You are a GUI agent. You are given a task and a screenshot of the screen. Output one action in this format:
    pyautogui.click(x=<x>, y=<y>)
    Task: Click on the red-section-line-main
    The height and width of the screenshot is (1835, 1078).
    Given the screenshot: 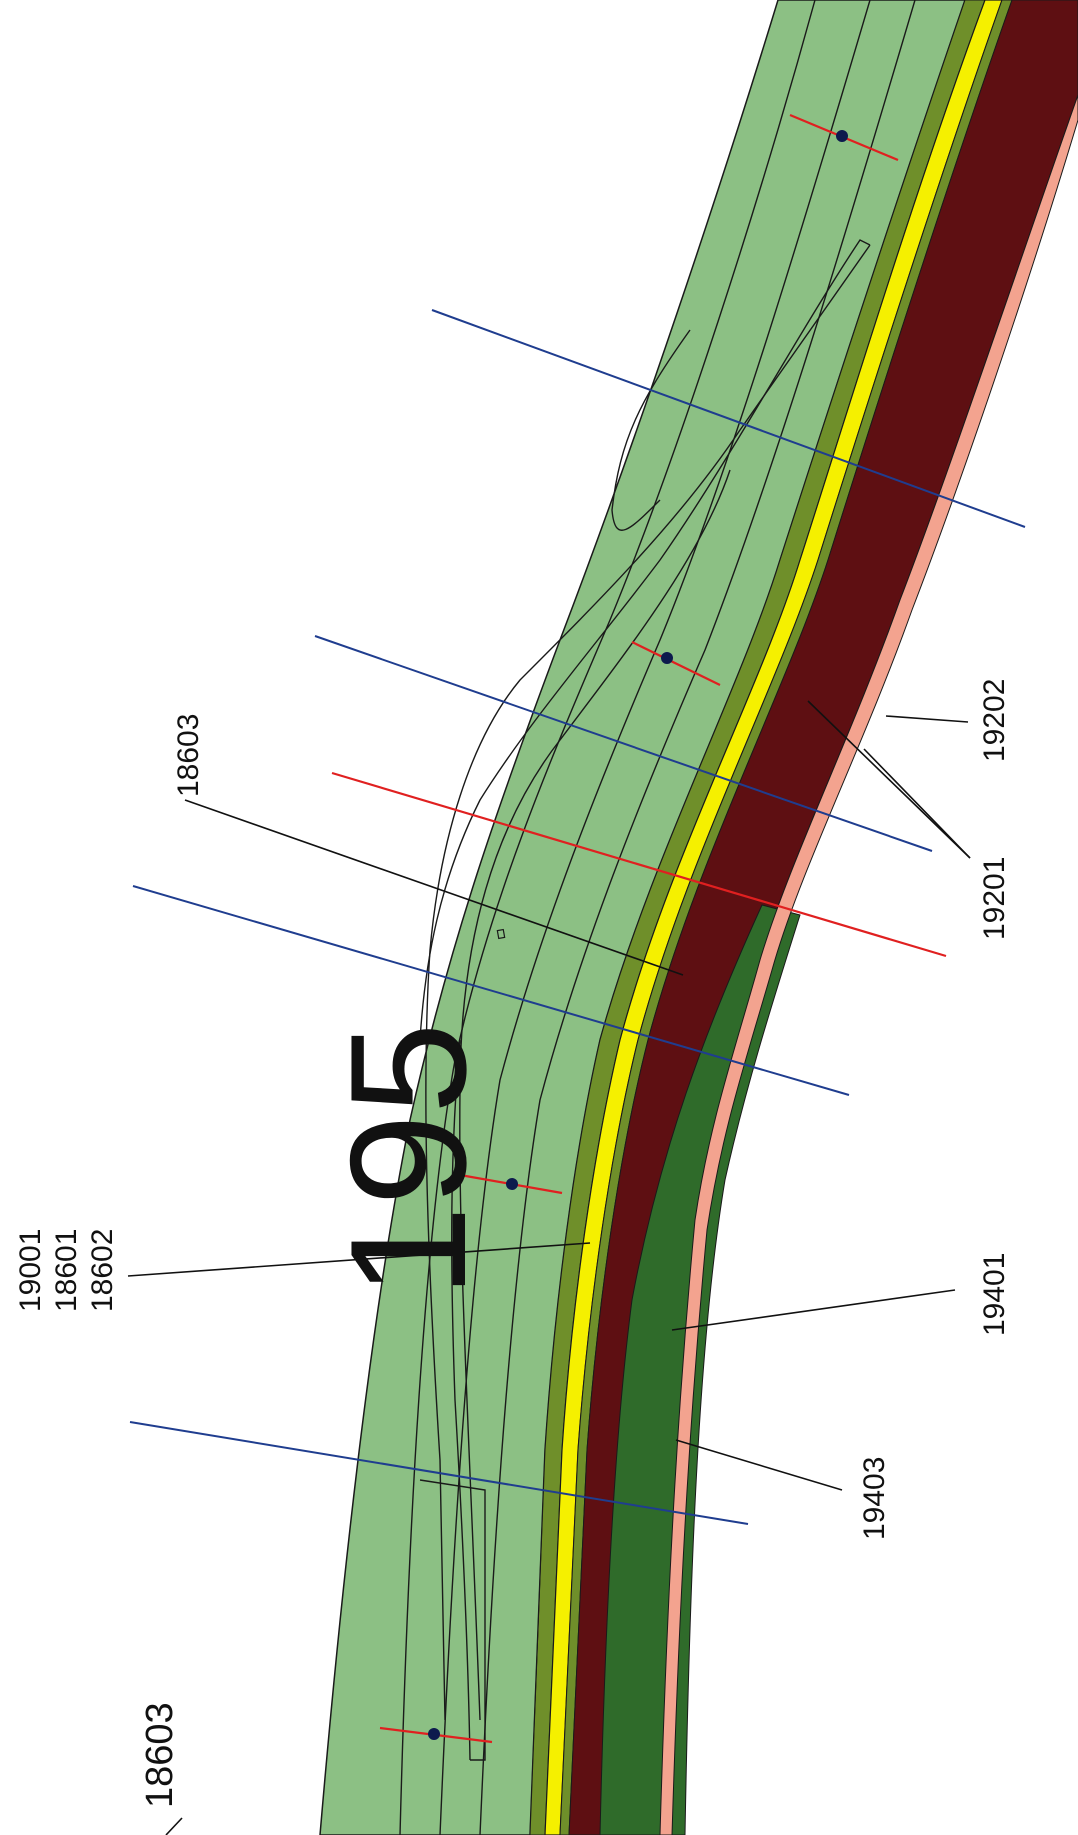 What is the action you would take?
    pyautogui.click(x=639, y=864)
    